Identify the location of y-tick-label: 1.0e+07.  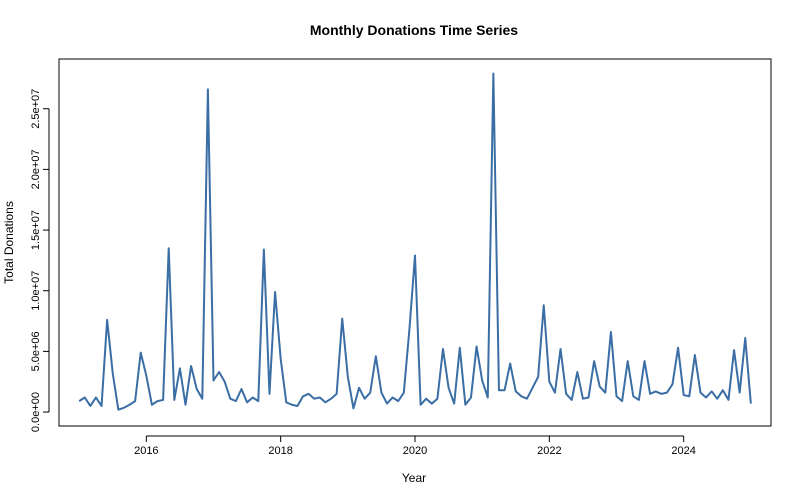
(36, 291).